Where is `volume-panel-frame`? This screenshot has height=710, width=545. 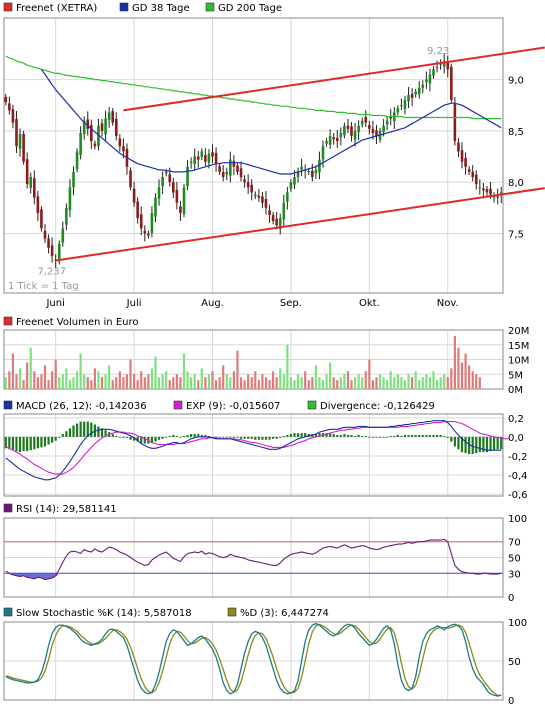 volume-panel-frame is located at coordinates (253, 359).